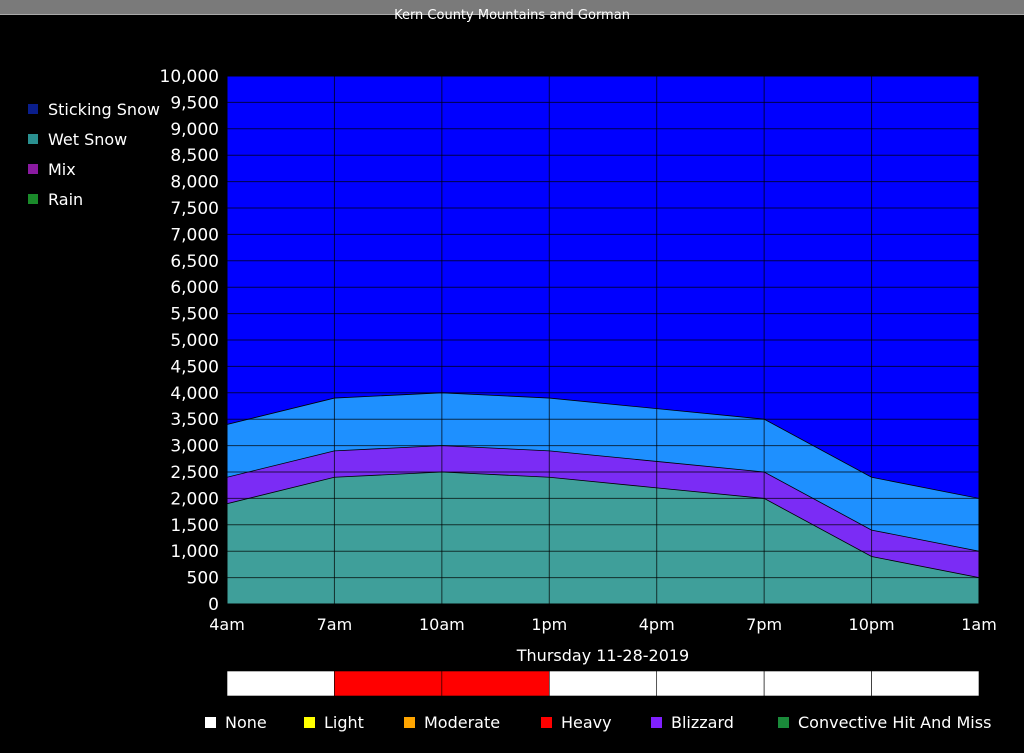  I want to click on y-tick-label: 2,500, so click(194, 473).